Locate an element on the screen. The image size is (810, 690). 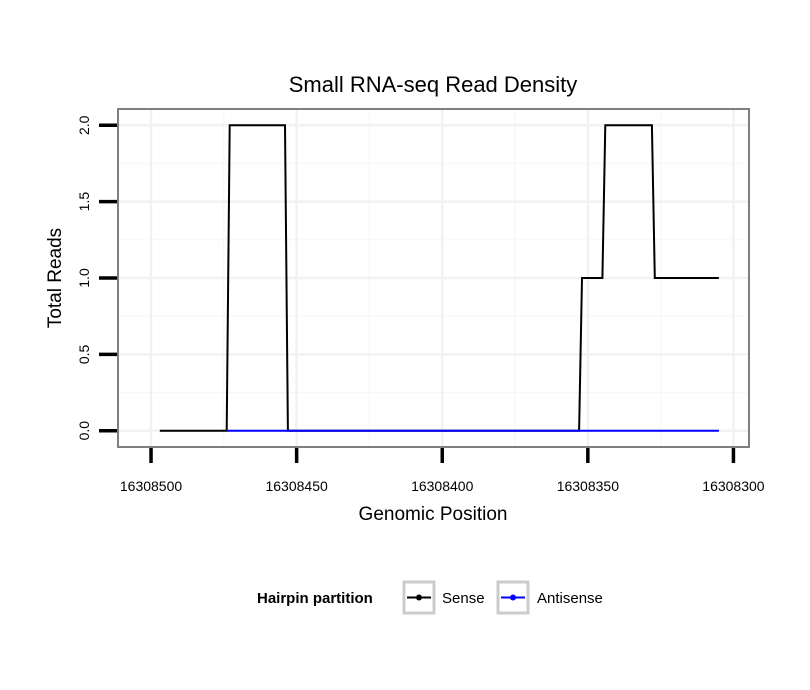
legend-label-antisense: Antisense is located at coordinates (570, 598).